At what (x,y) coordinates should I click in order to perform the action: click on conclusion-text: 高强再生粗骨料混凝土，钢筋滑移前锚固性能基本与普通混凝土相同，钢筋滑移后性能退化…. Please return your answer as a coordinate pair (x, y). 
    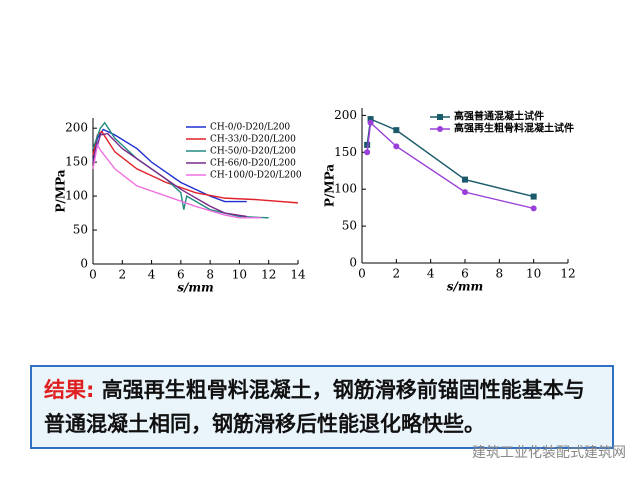
    Looking at the image, I should click on (314, 407).